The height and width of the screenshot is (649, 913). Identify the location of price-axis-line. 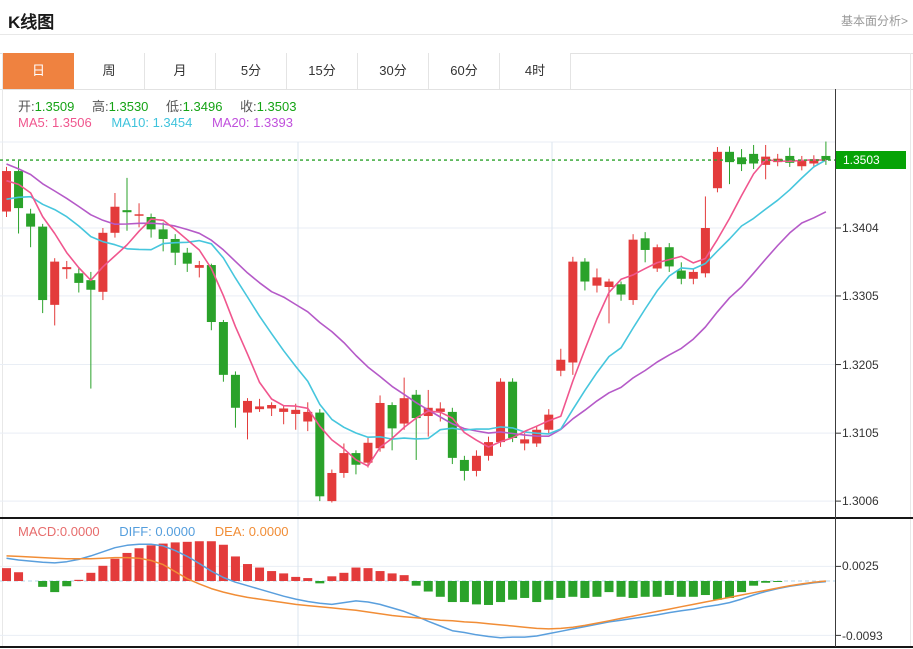
(835, 368).